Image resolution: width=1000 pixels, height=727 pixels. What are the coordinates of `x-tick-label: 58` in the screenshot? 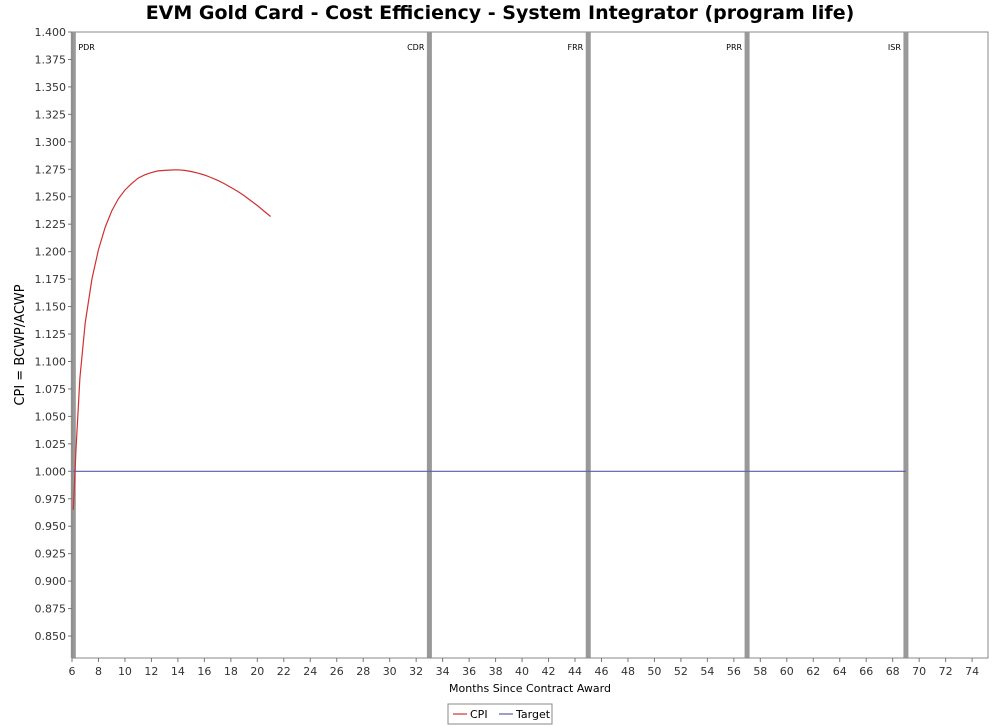 It's located at (760, 671).